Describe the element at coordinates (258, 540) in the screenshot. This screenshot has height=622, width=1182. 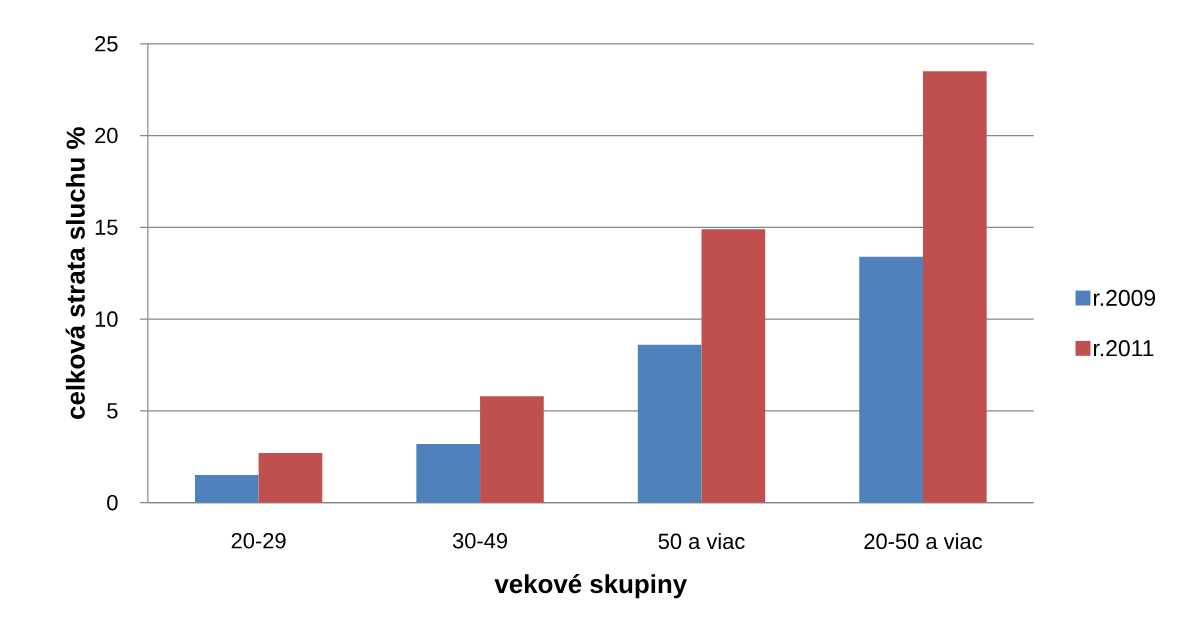
I see `x-tick-label: 20-29` at that location.